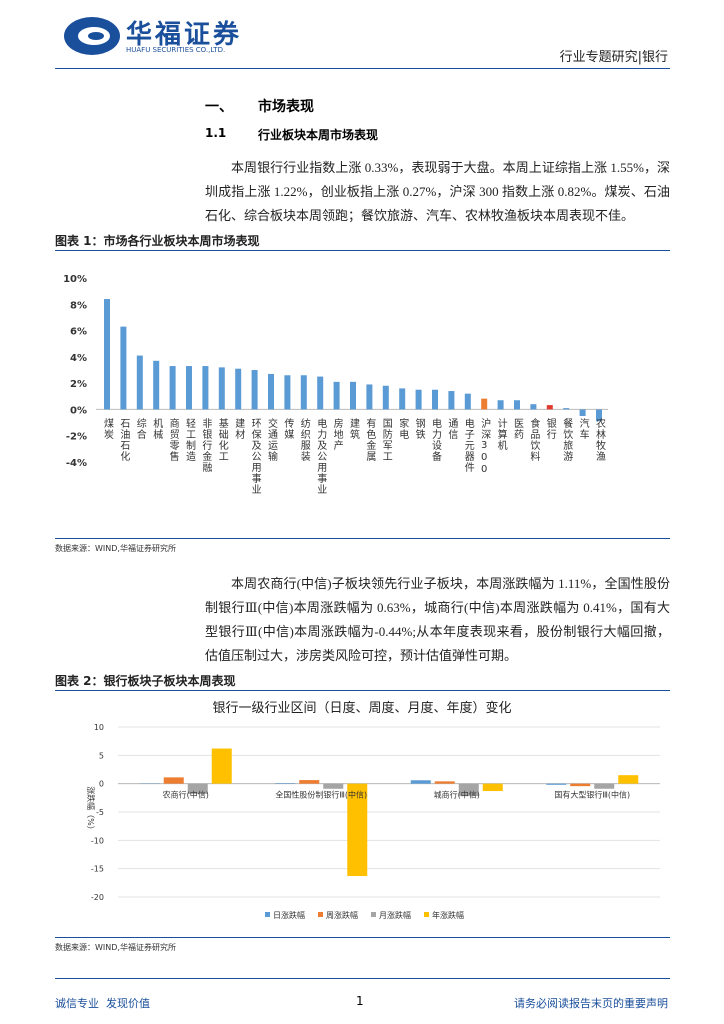 The image size is (724, 1024). What do you see at coordinates (206, 445) in the screenshot?
I see `x-tick-label: 非银行金融` at bounding box center [206, 445].